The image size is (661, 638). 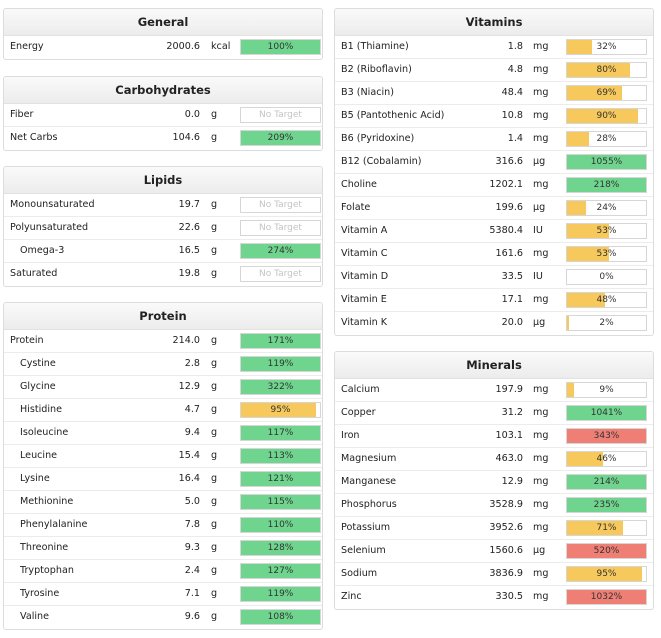 I want to click on nutrient-row: Phenylalanine 7.8 g 110%, so click(x=163, y=525).